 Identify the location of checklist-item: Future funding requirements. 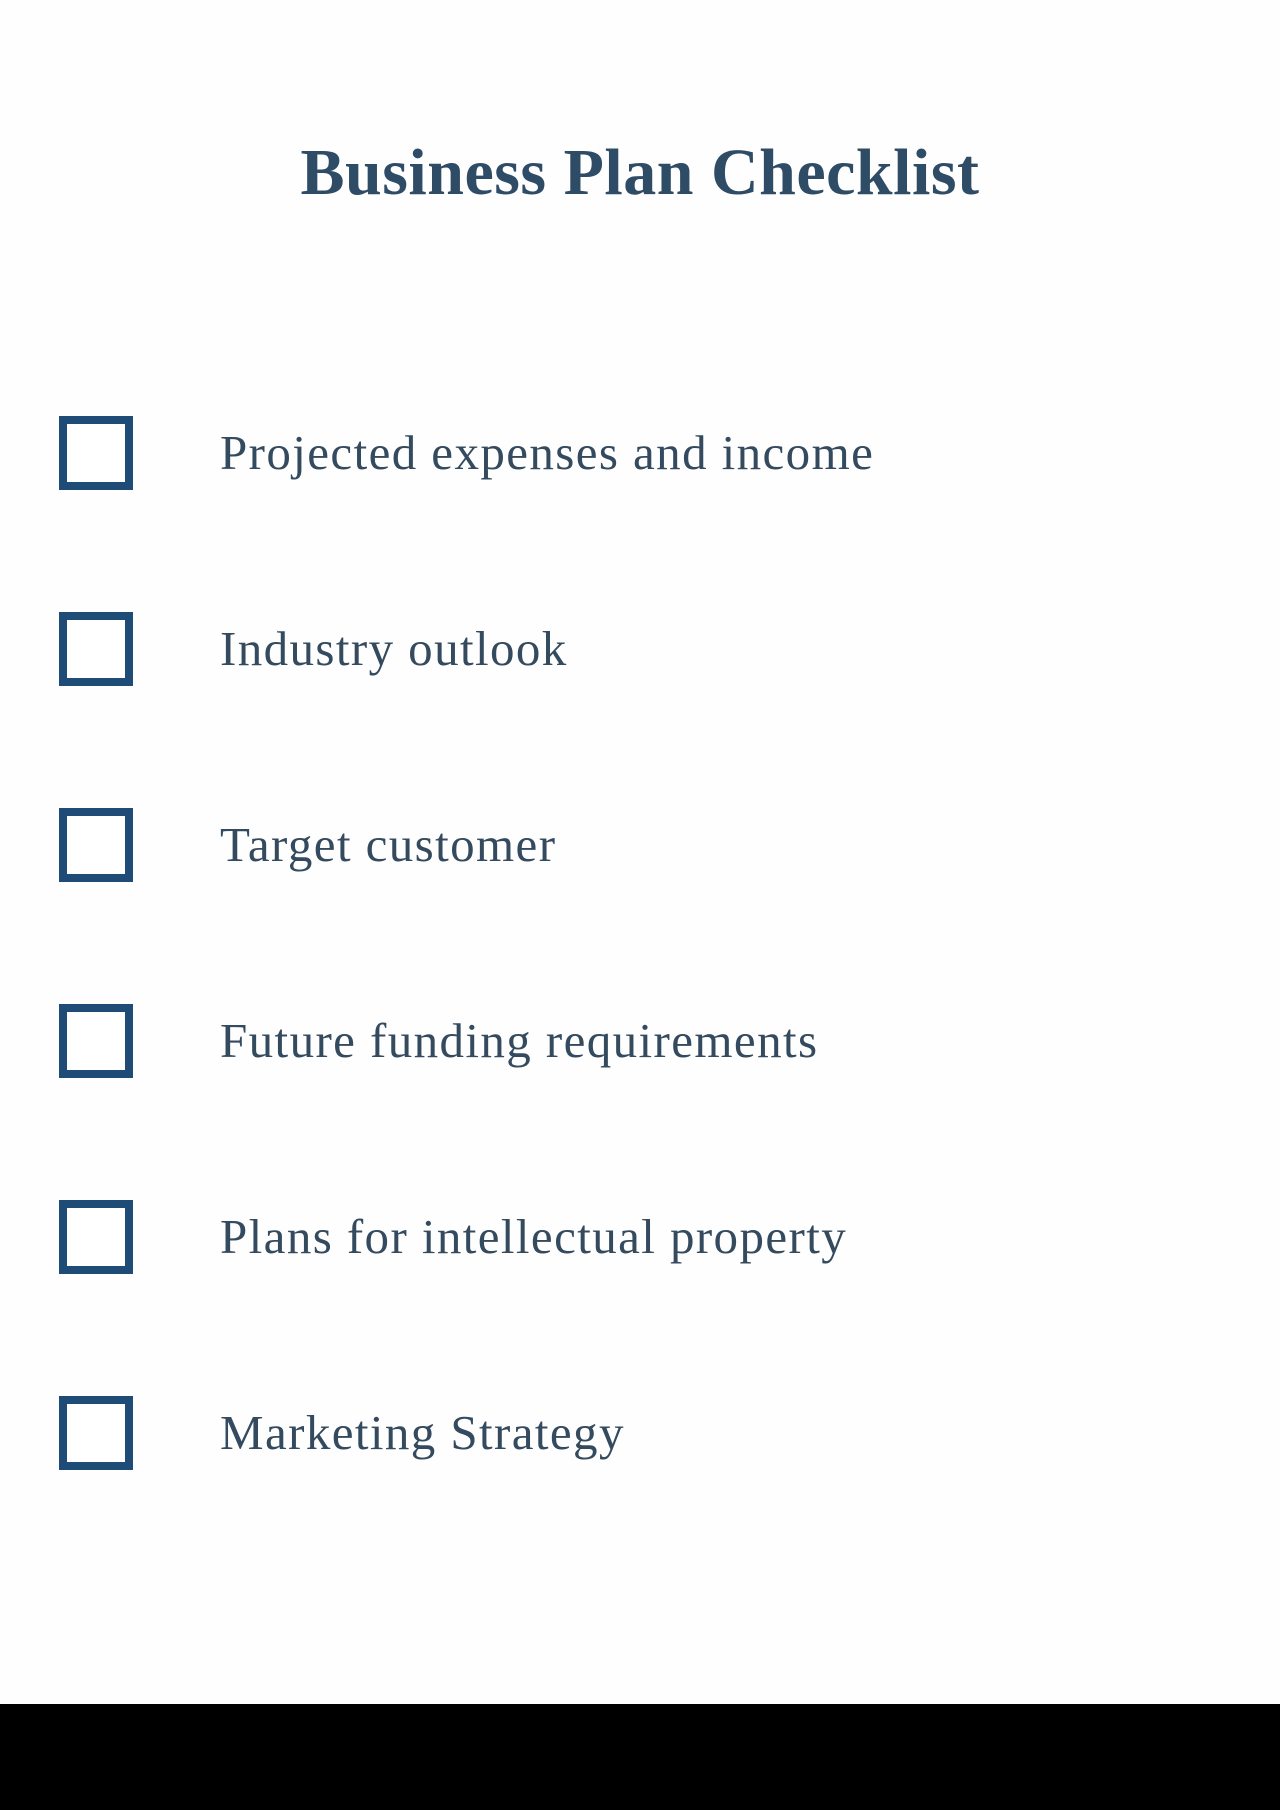
(640, 1041).